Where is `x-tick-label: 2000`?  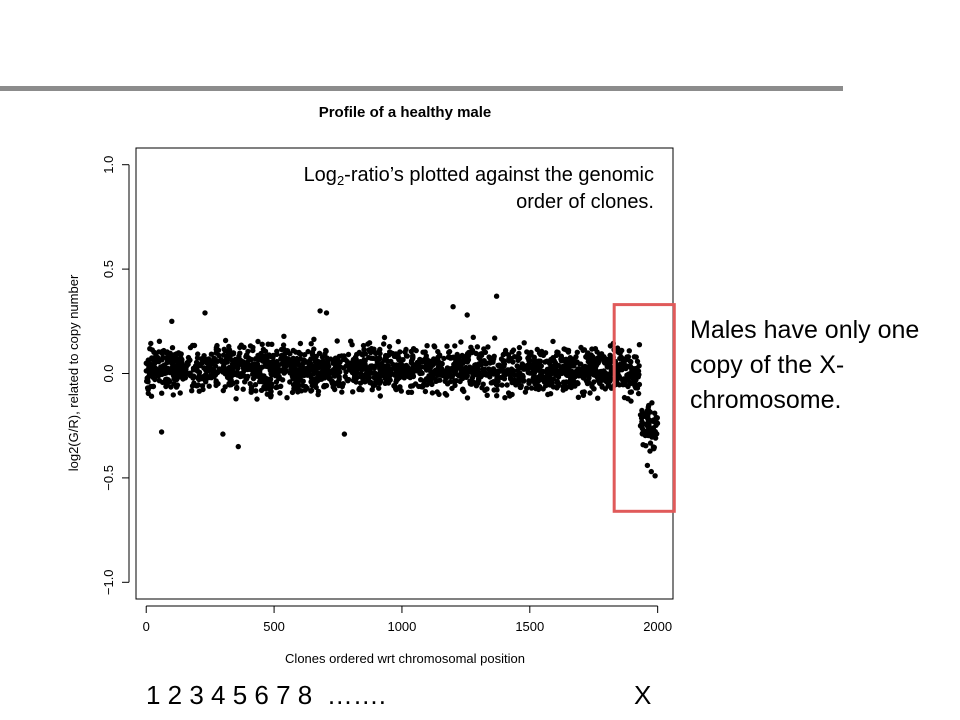 x-tick-label: 2000 is located at coordinates (657, 626).